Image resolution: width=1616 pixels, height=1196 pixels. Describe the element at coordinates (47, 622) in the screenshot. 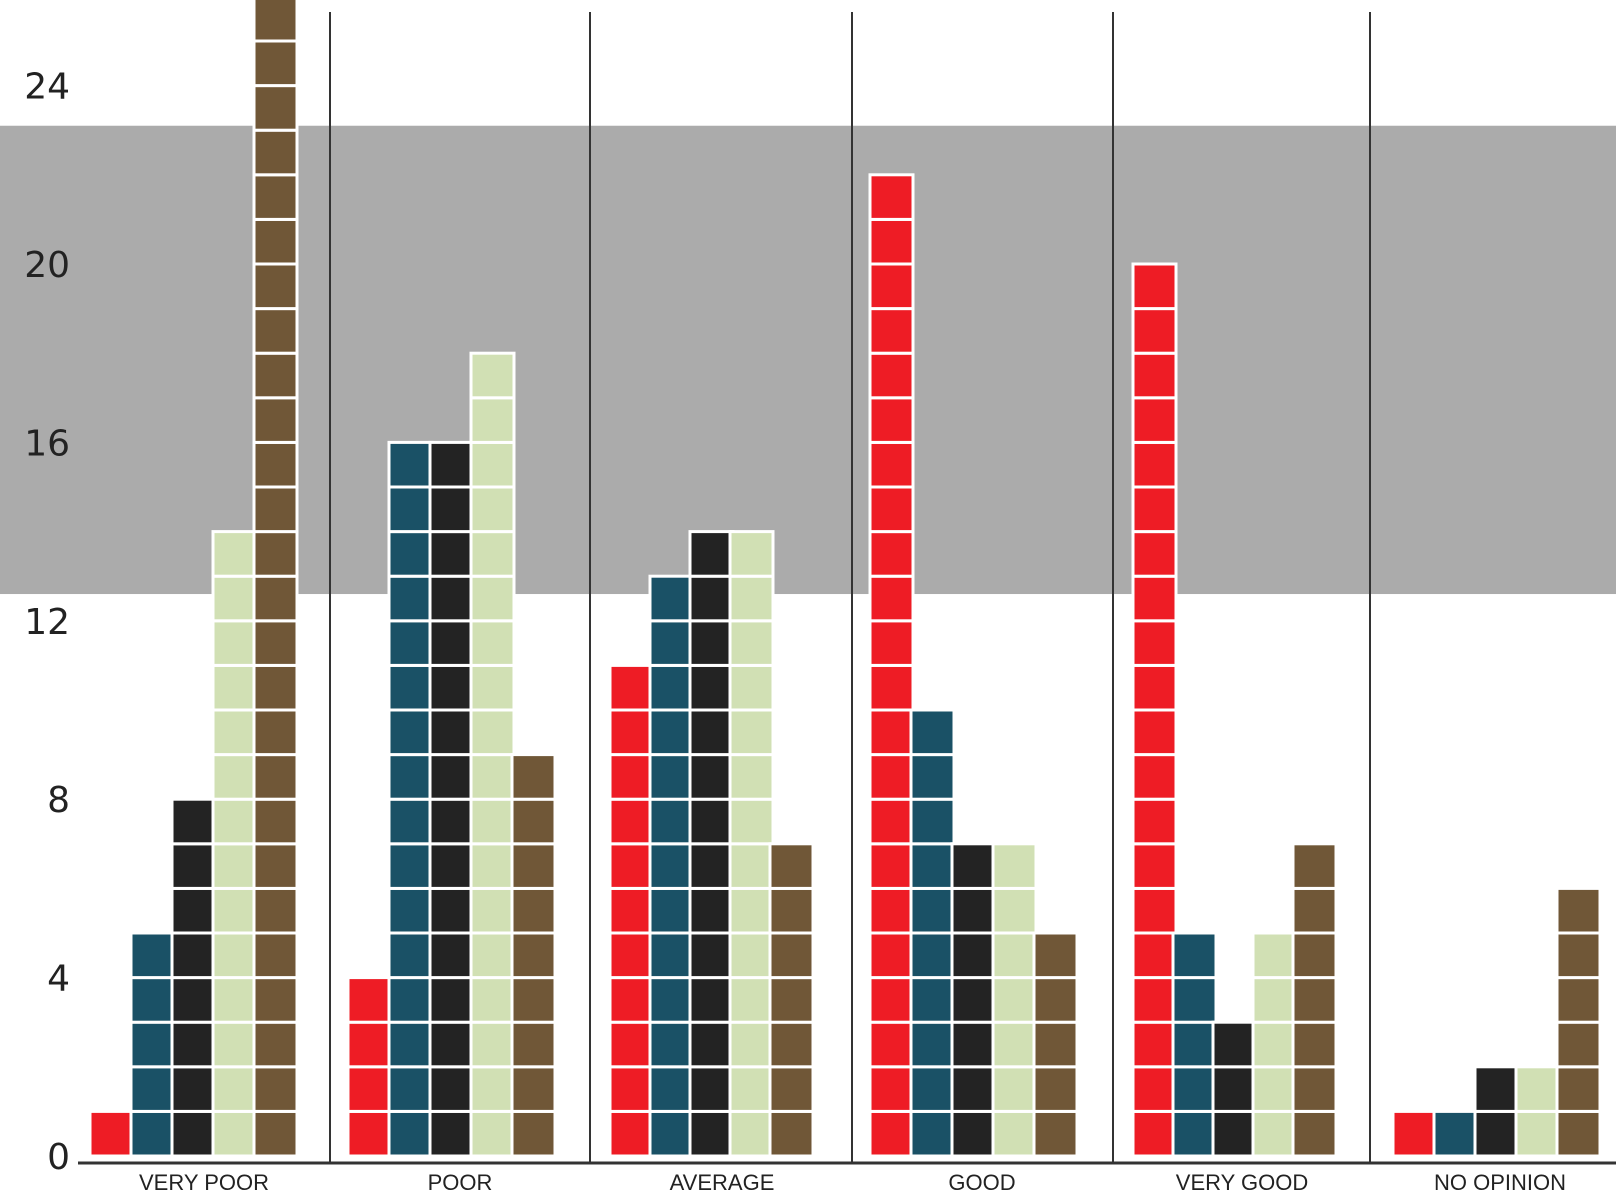

I see `y-tick-label: 12` at that location.